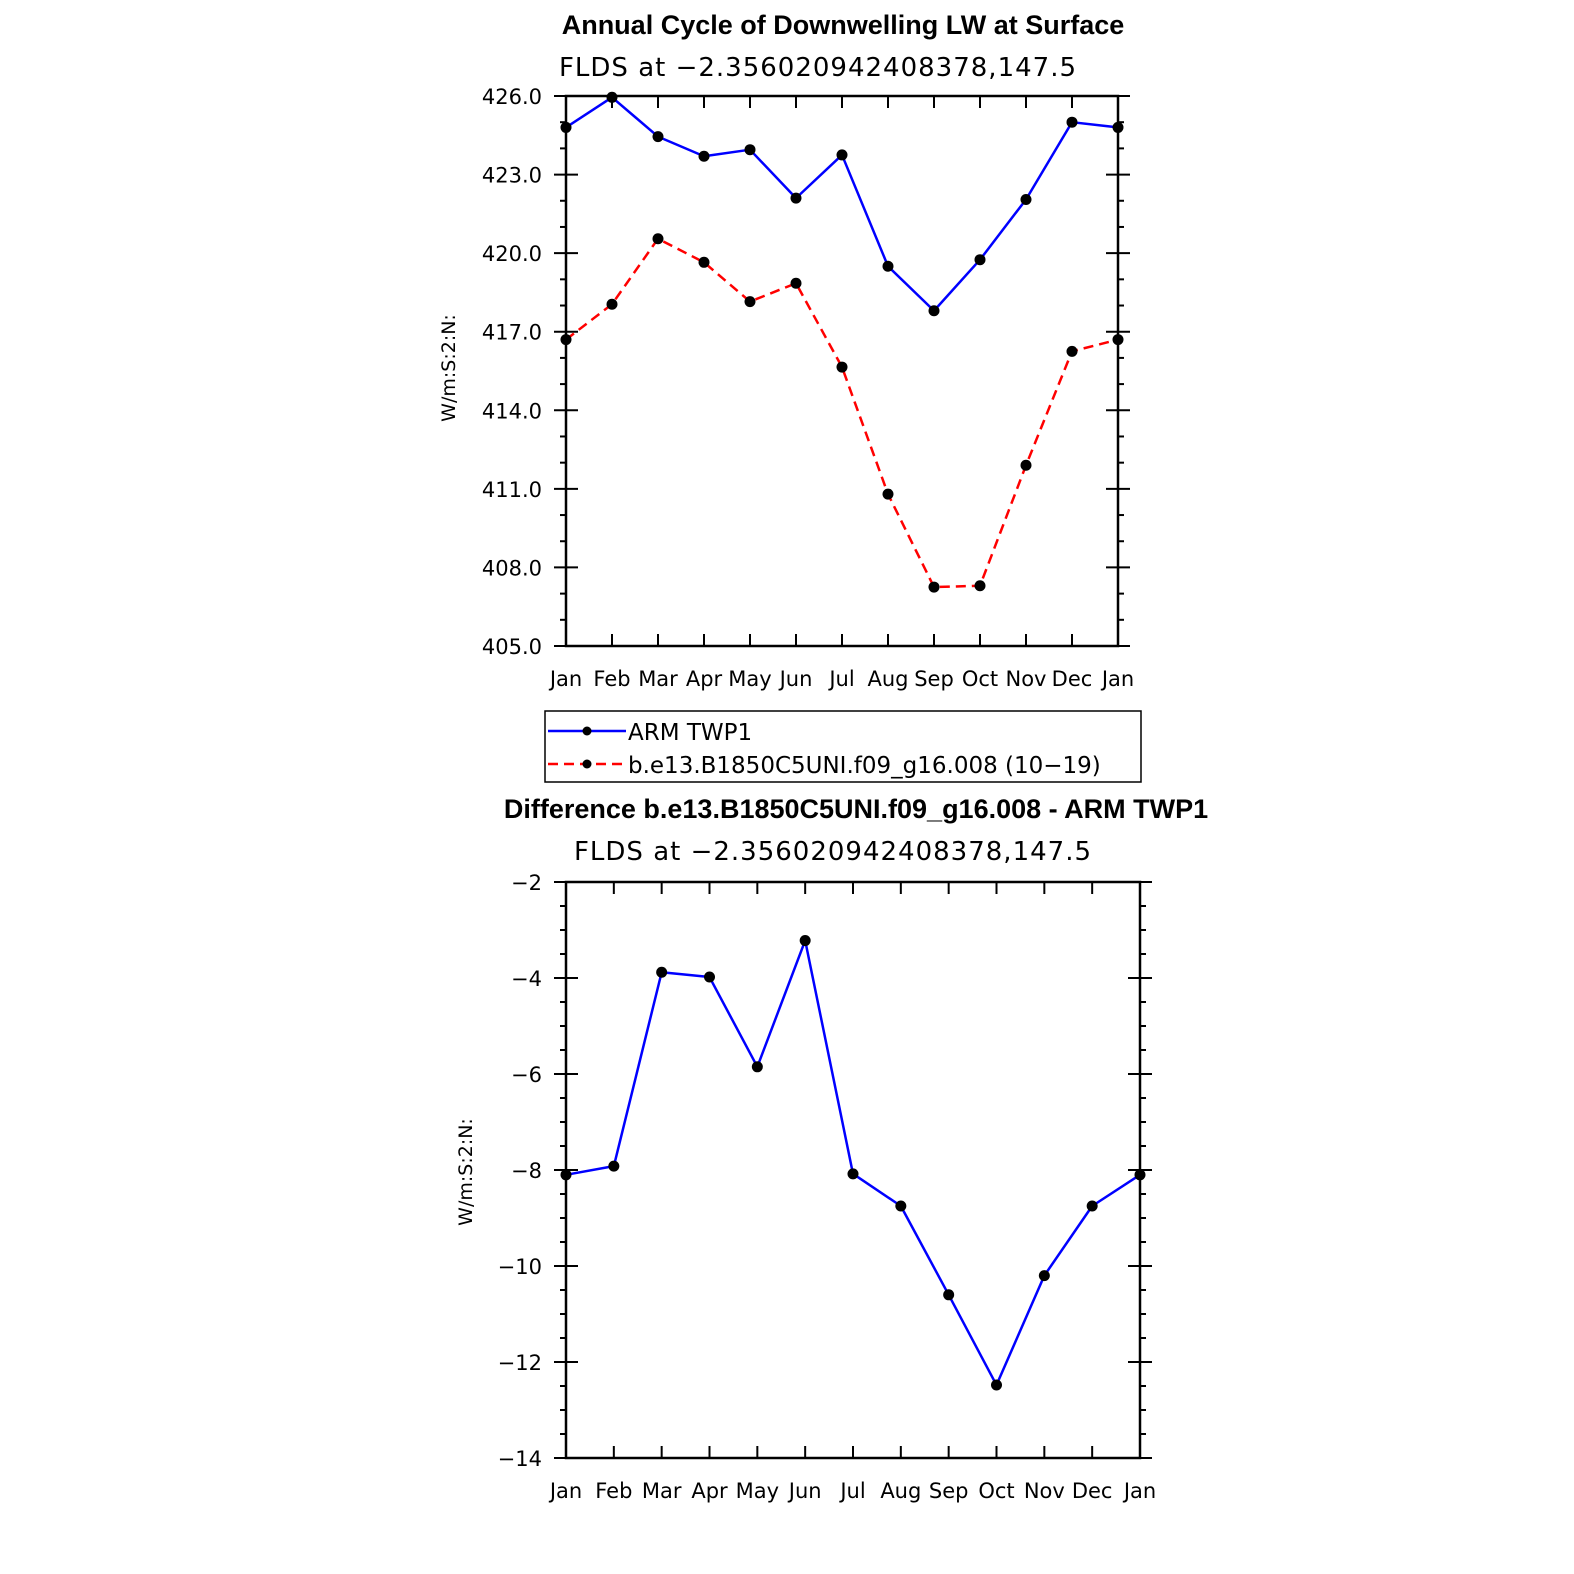  Describe the element at coordinates (512, 411) in the screenshot. I see `y-tick-label: 414.0` at that location.